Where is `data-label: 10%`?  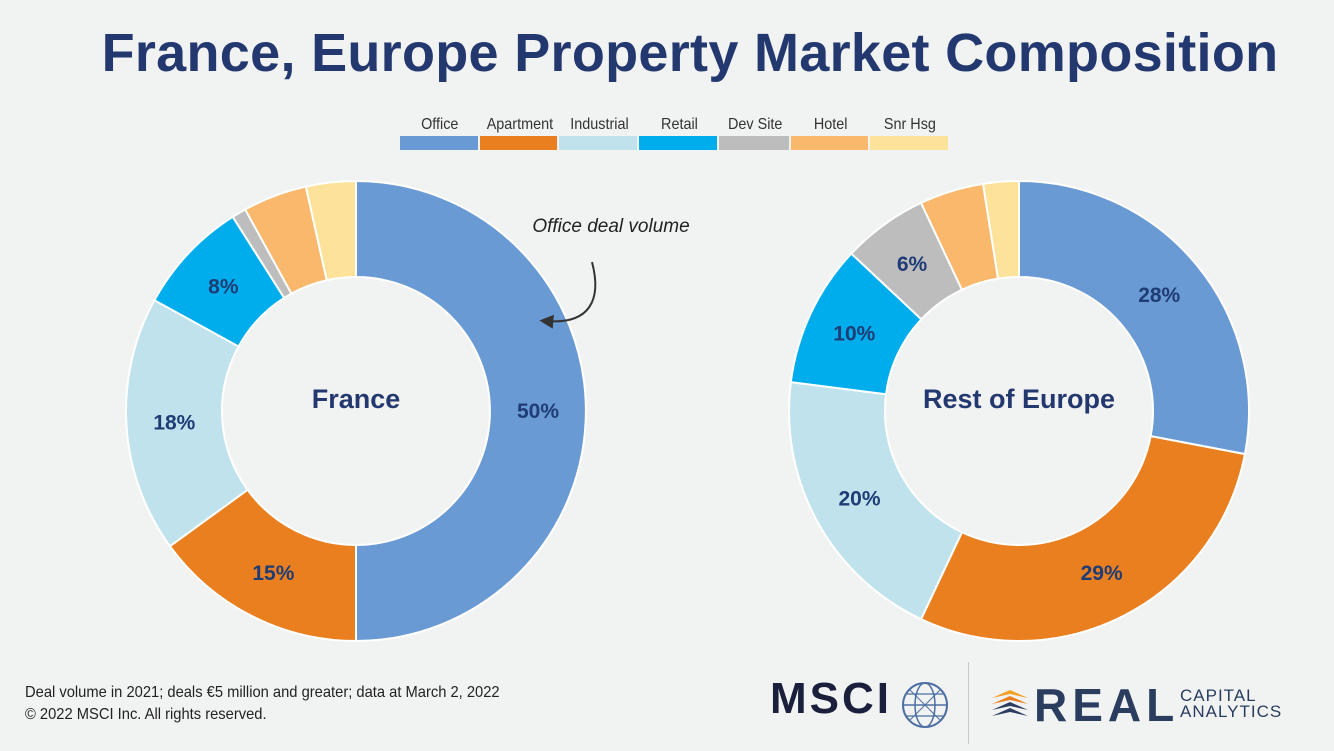 data-label: 10% is located at coordinates (854, 334).